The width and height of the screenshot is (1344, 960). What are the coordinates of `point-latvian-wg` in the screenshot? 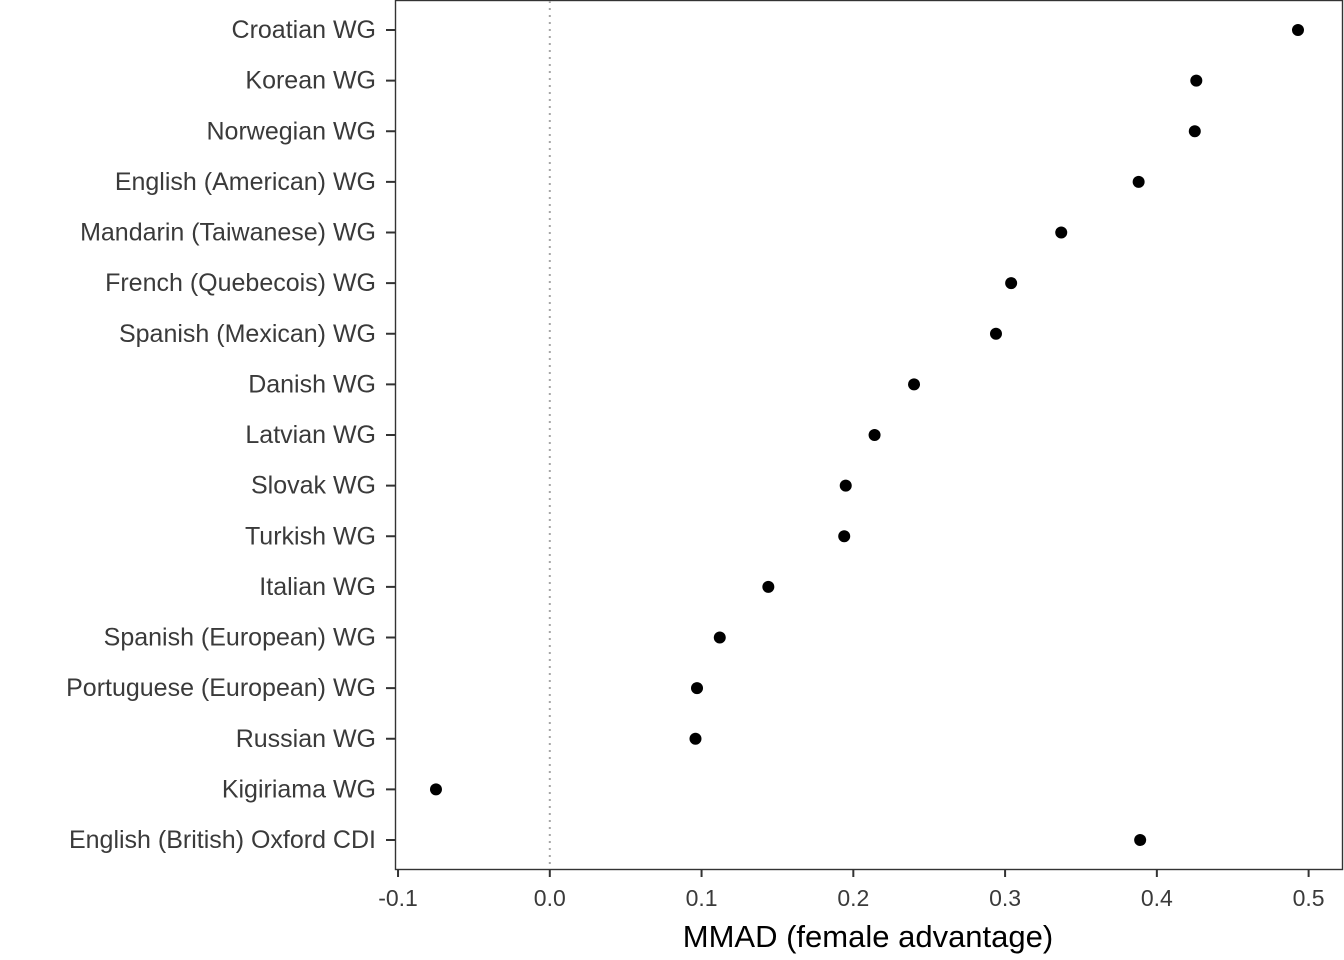 It's located at (874, 435).